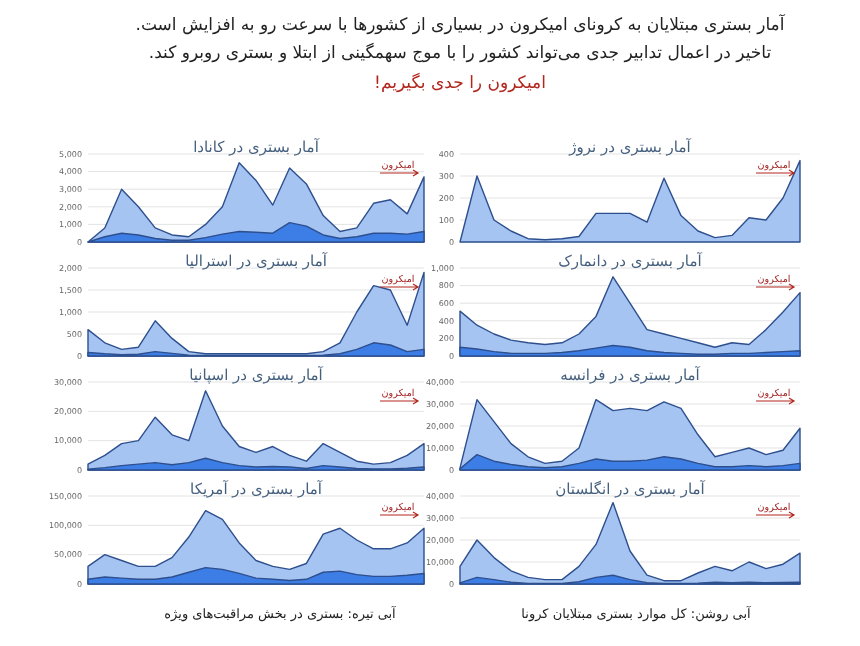 The width and height of the screenshot is (860, 646). Describe the element at coordinates (460, 25) in the screenshot. I see `text: آمار بستری مبتلایان به کرونای امیکرون در بسیاری از کشورها با سرعت رو به افزایش است.` at that location.